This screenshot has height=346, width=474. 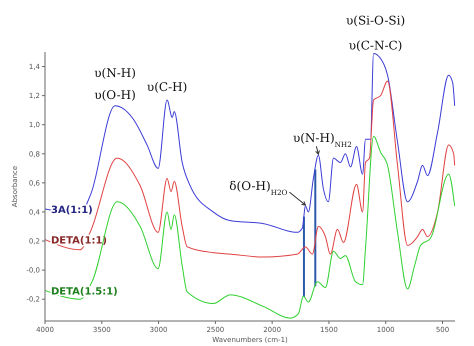 I want to click on annotation: υ(Si-O-Si), so click(x=376, y=20).